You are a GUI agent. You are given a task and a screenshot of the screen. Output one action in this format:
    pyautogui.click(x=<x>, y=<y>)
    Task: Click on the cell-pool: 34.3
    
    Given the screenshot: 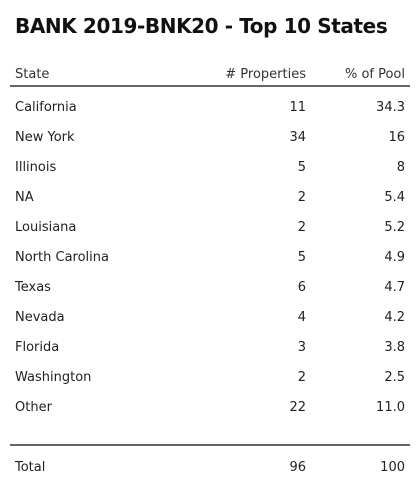 What is the action you would take?
    pyautogui.click(x=390, y=107)
    